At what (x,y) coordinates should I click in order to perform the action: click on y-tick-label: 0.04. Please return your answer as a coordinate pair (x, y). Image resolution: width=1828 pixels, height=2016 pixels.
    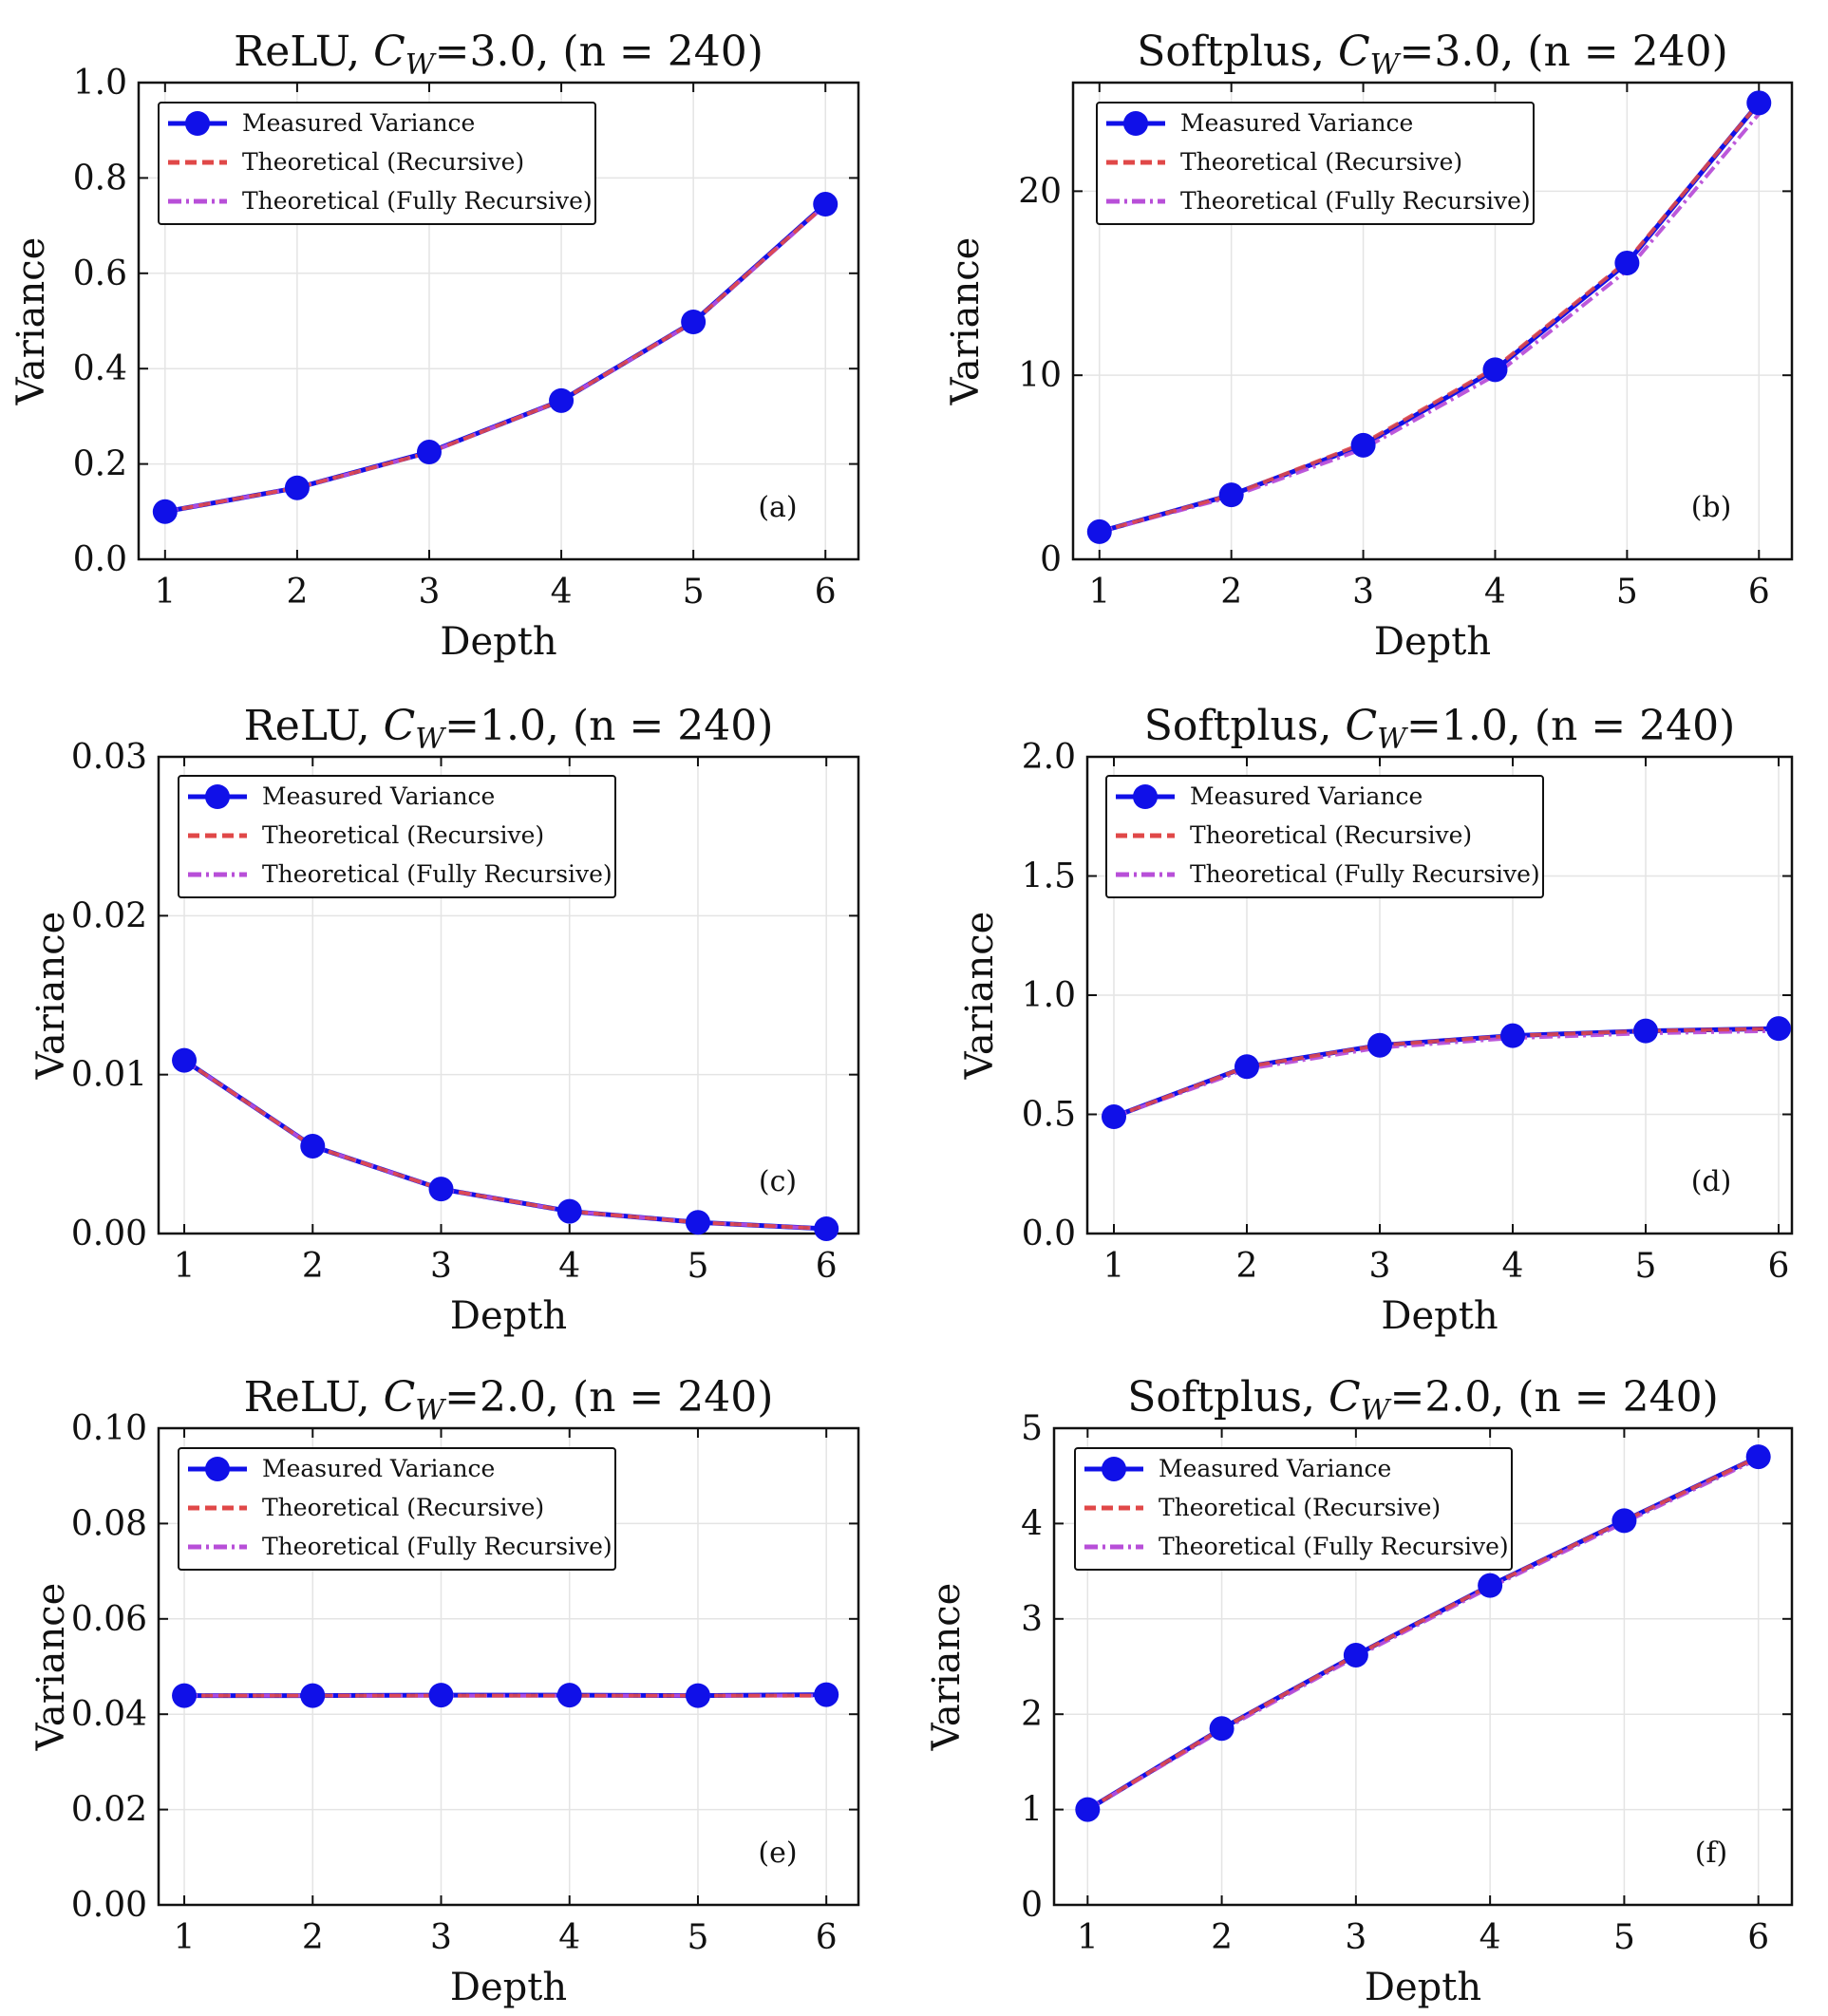
    Looking at the image, I should click on (109, 1714).